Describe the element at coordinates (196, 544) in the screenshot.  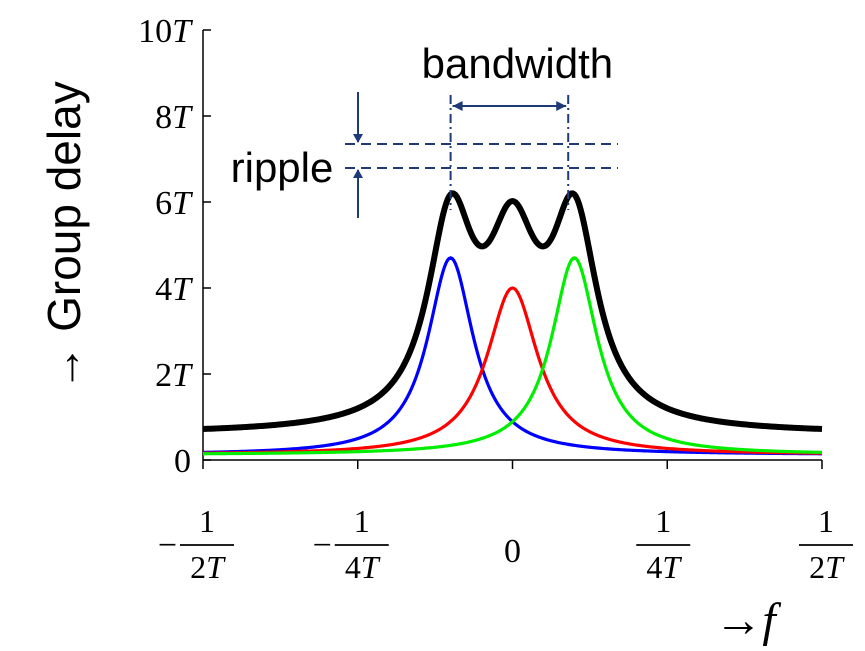
I see `x-tick-fraction: 1 2T−` at that location.